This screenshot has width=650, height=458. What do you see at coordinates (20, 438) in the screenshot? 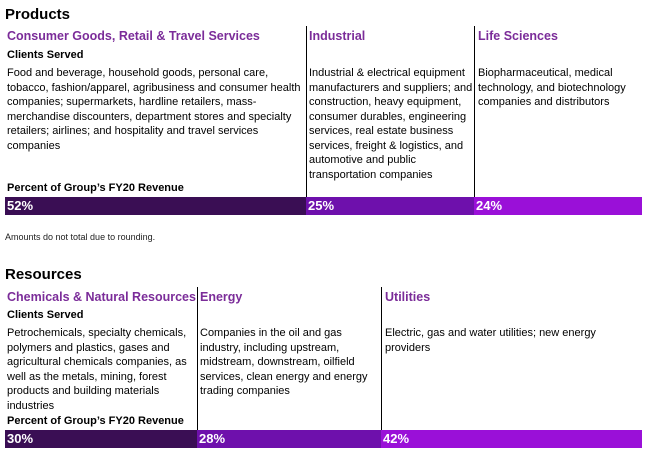
I see `chemicals-revenue-value: 30%` at bounding box center [20, 438].